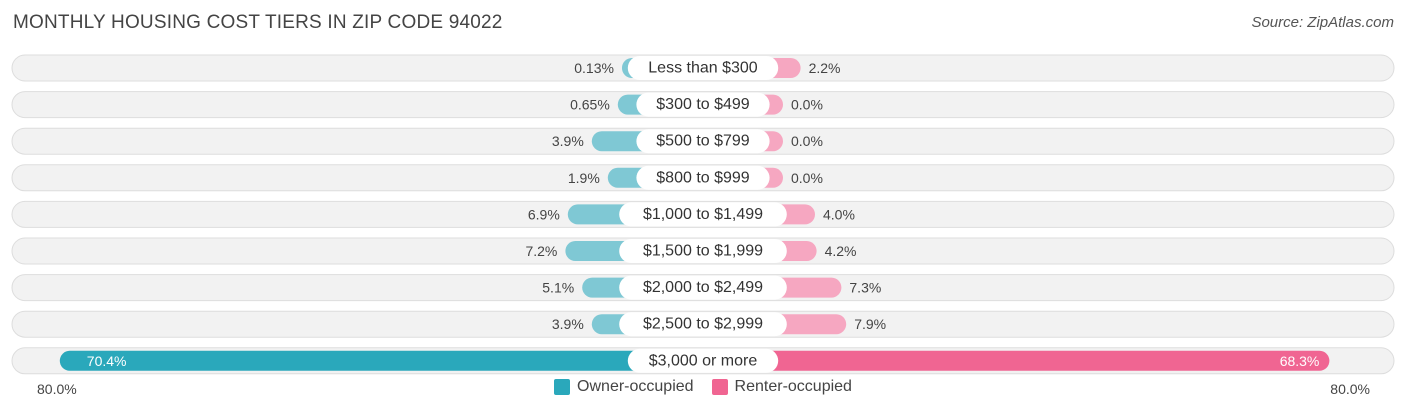 The width and height of the screenshot is (1406, 414). What do you see at coordinates (381, 360) in the screenshot?
I see `bar-owner` at bounding box center [381, 360].